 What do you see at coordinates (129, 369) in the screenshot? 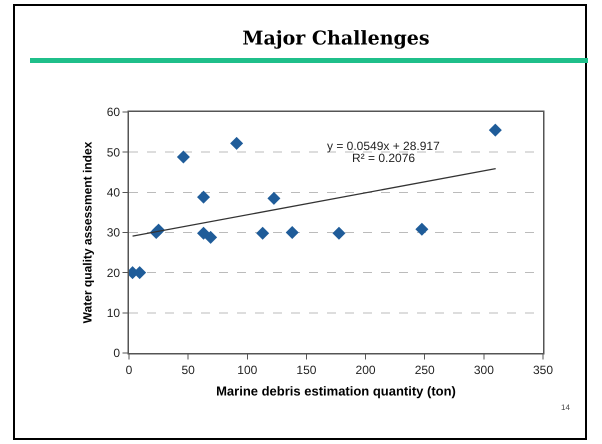
I see `x-tick-label: 0` at bounding box center [129, 369].